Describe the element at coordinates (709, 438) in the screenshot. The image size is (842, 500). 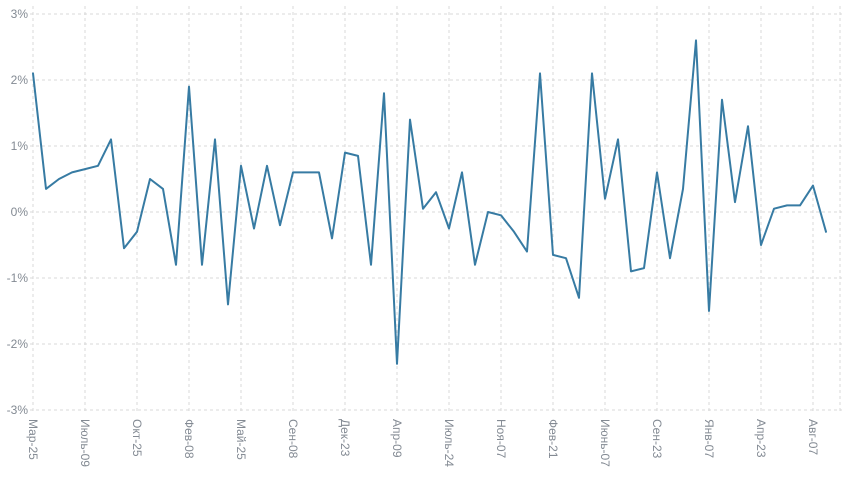
I see `x-tick-label: Янв-07` at that location.